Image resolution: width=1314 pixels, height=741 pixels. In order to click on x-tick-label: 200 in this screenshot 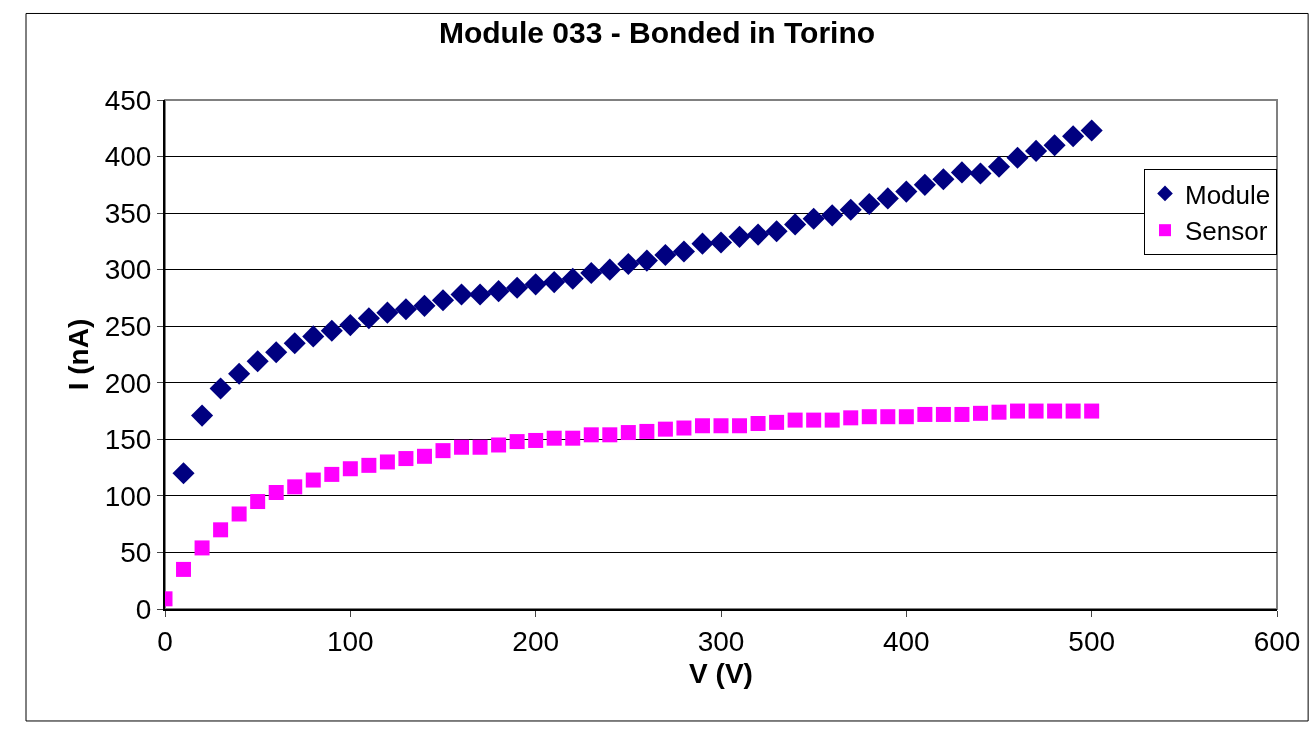, I will do `click(536, 641)`.